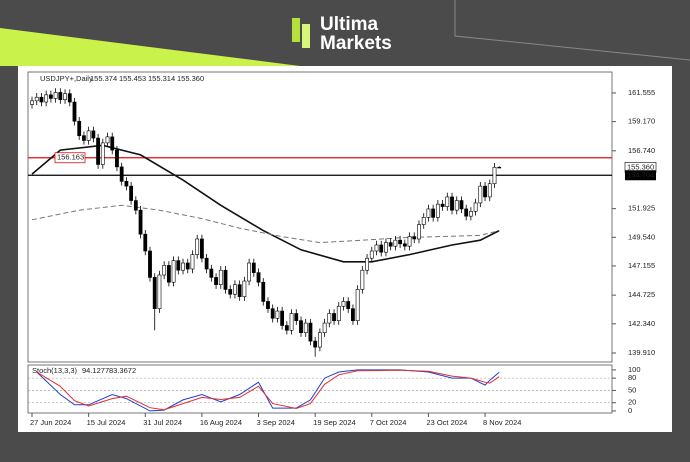 The image size is (690, 462). I want to click on stoch-frame, so click(320, 389).